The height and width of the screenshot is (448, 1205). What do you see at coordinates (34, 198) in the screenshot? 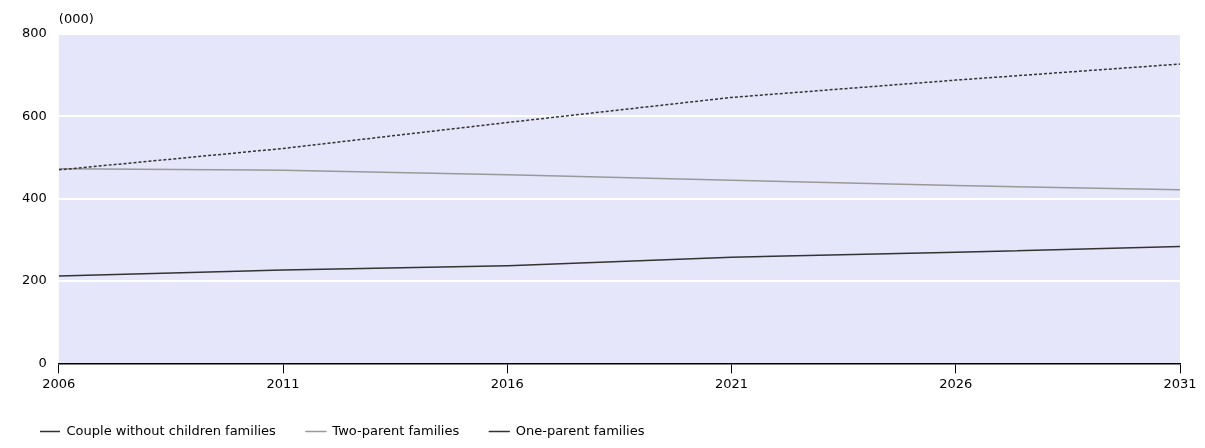
I see `y-tick-label: 400` at bounding box center [34, 198].